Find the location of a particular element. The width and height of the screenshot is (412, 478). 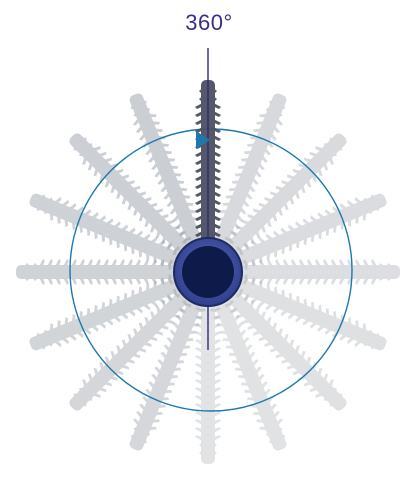

screw-head is located at coordinates (208, 272).